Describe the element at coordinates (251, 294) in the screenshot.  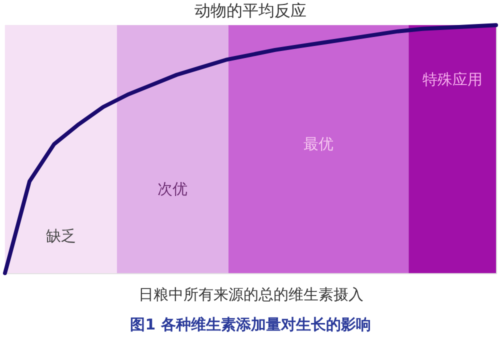
I see `x-axis-title: 日粮中所有来源的总的维生素摄入` at that location.